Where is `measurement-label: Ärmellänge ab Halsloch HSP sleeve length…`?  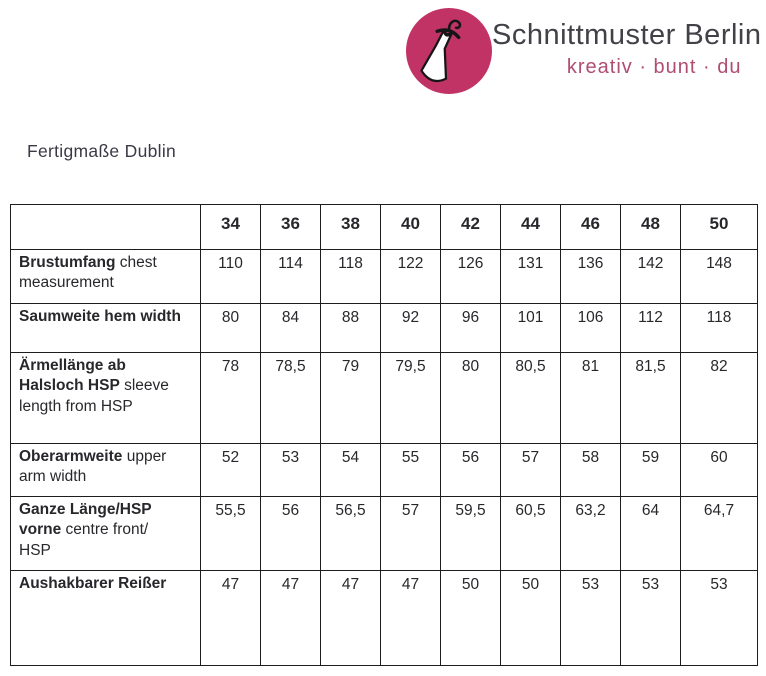
measurement-label: Ärmellänge ab Halsloch HSP sleeve length… is located at coordinates (105, 398).